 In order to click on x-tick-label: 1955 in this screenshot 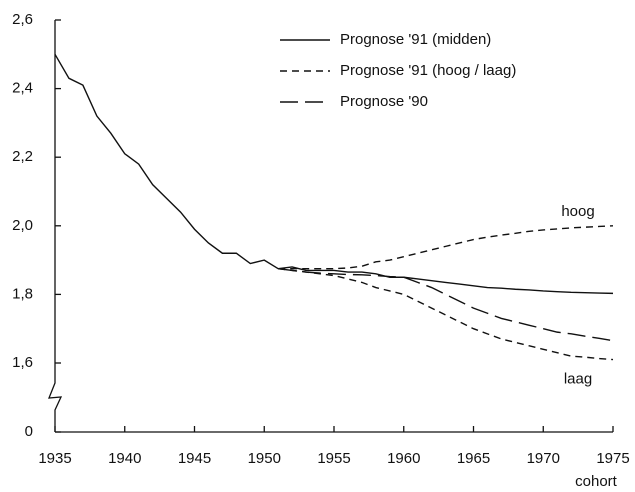, I will do `click(333, 458)`.